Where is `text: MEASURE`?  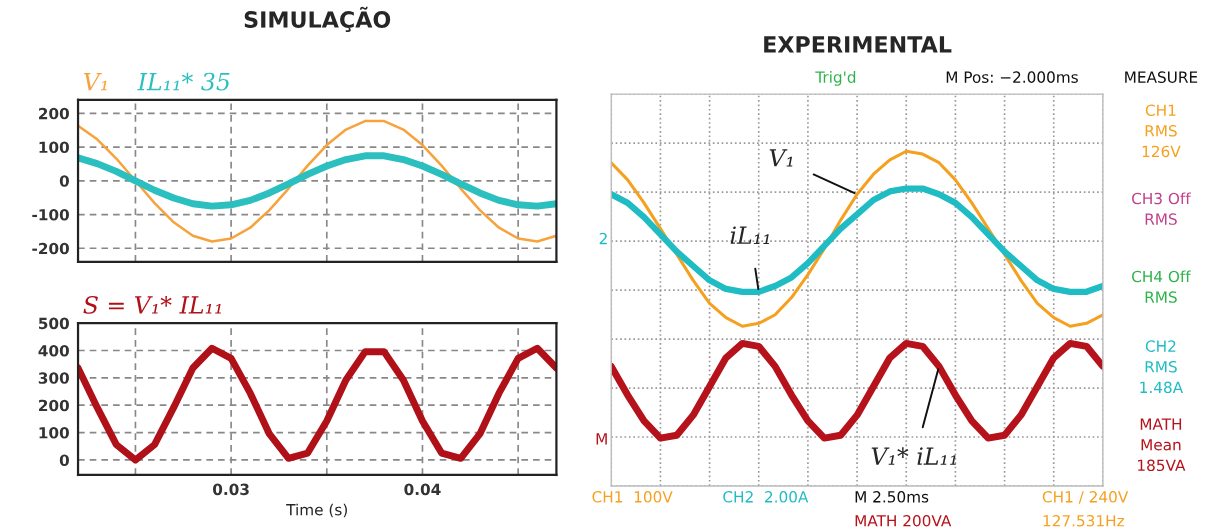 text: MEASURE is located at coordinates (1161, 77).